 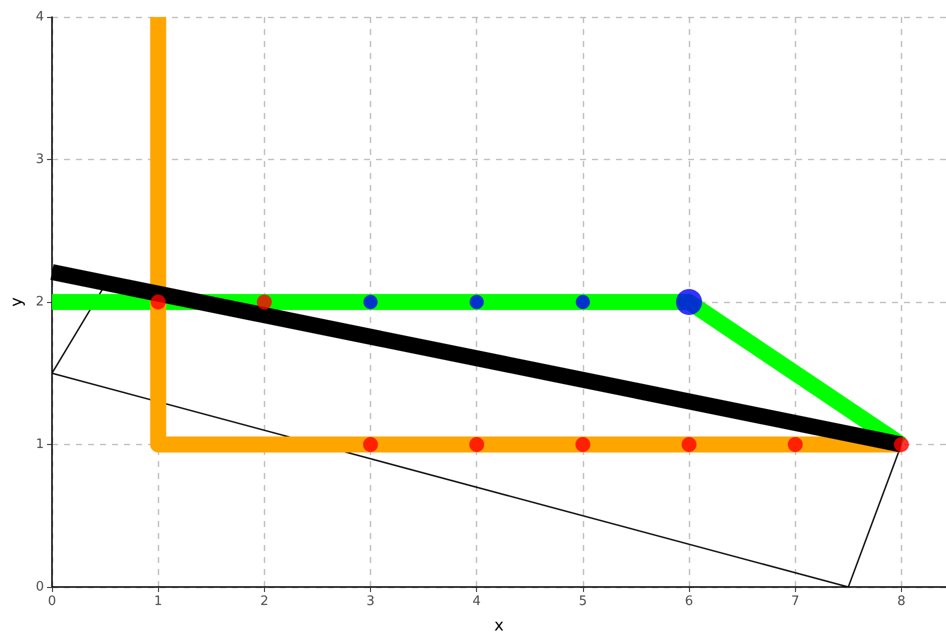 I want to click on y-tick-label: 0, so click(x=40, y=587).